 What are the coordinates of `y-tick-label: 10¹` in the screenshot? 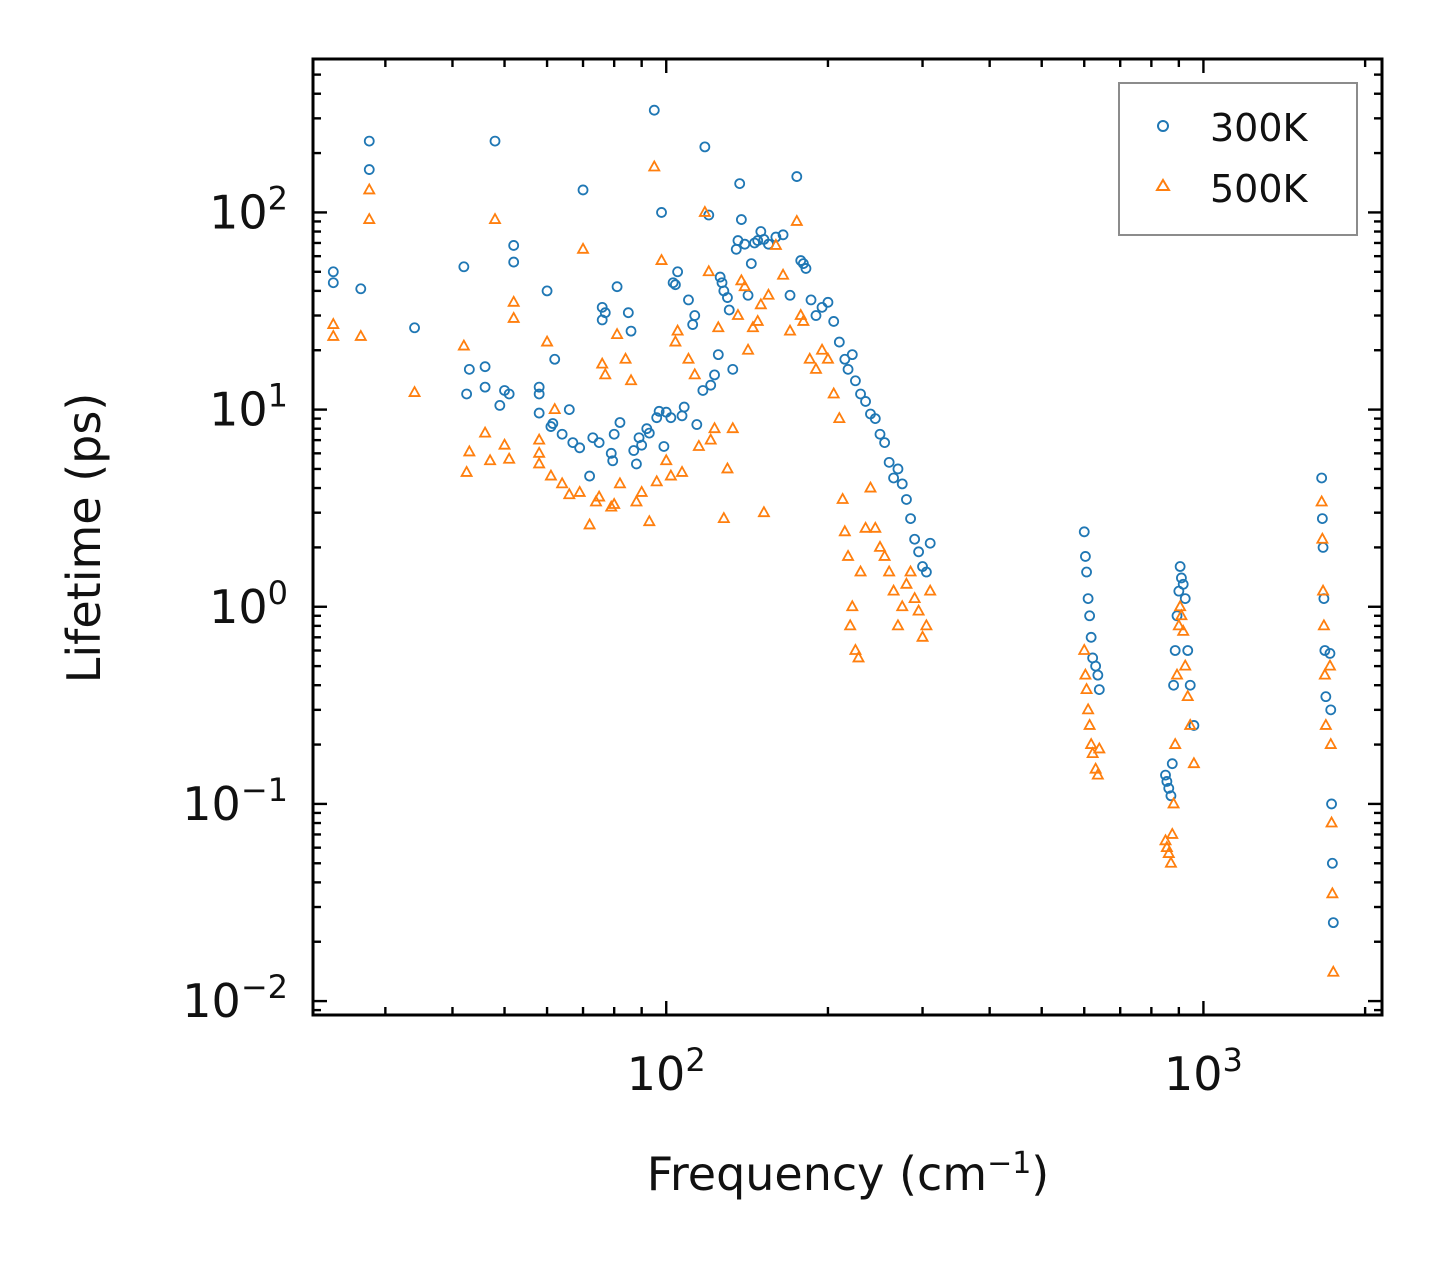 It's located at (248, 407).